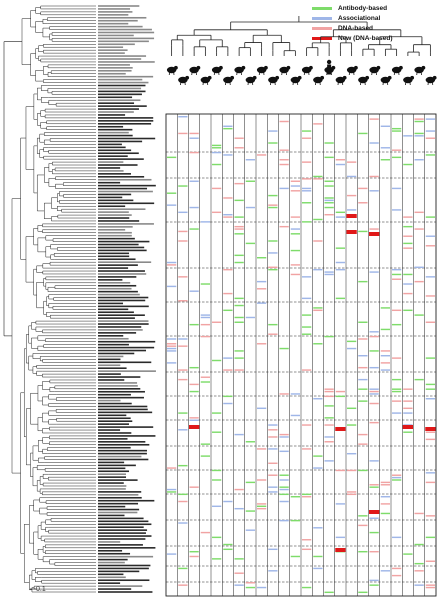  What do you see at coordinates (430, 429) in the screenshot?
I see `new-dna-record-mark` at bounding box center [430, 429].